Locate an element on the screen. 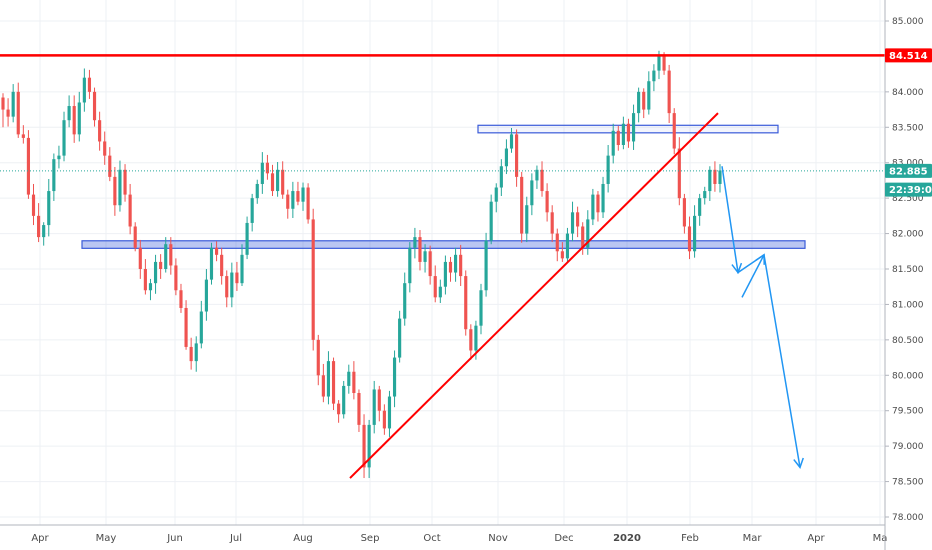  y-tick-label: 78.000 is located at coordinates (908, 518).